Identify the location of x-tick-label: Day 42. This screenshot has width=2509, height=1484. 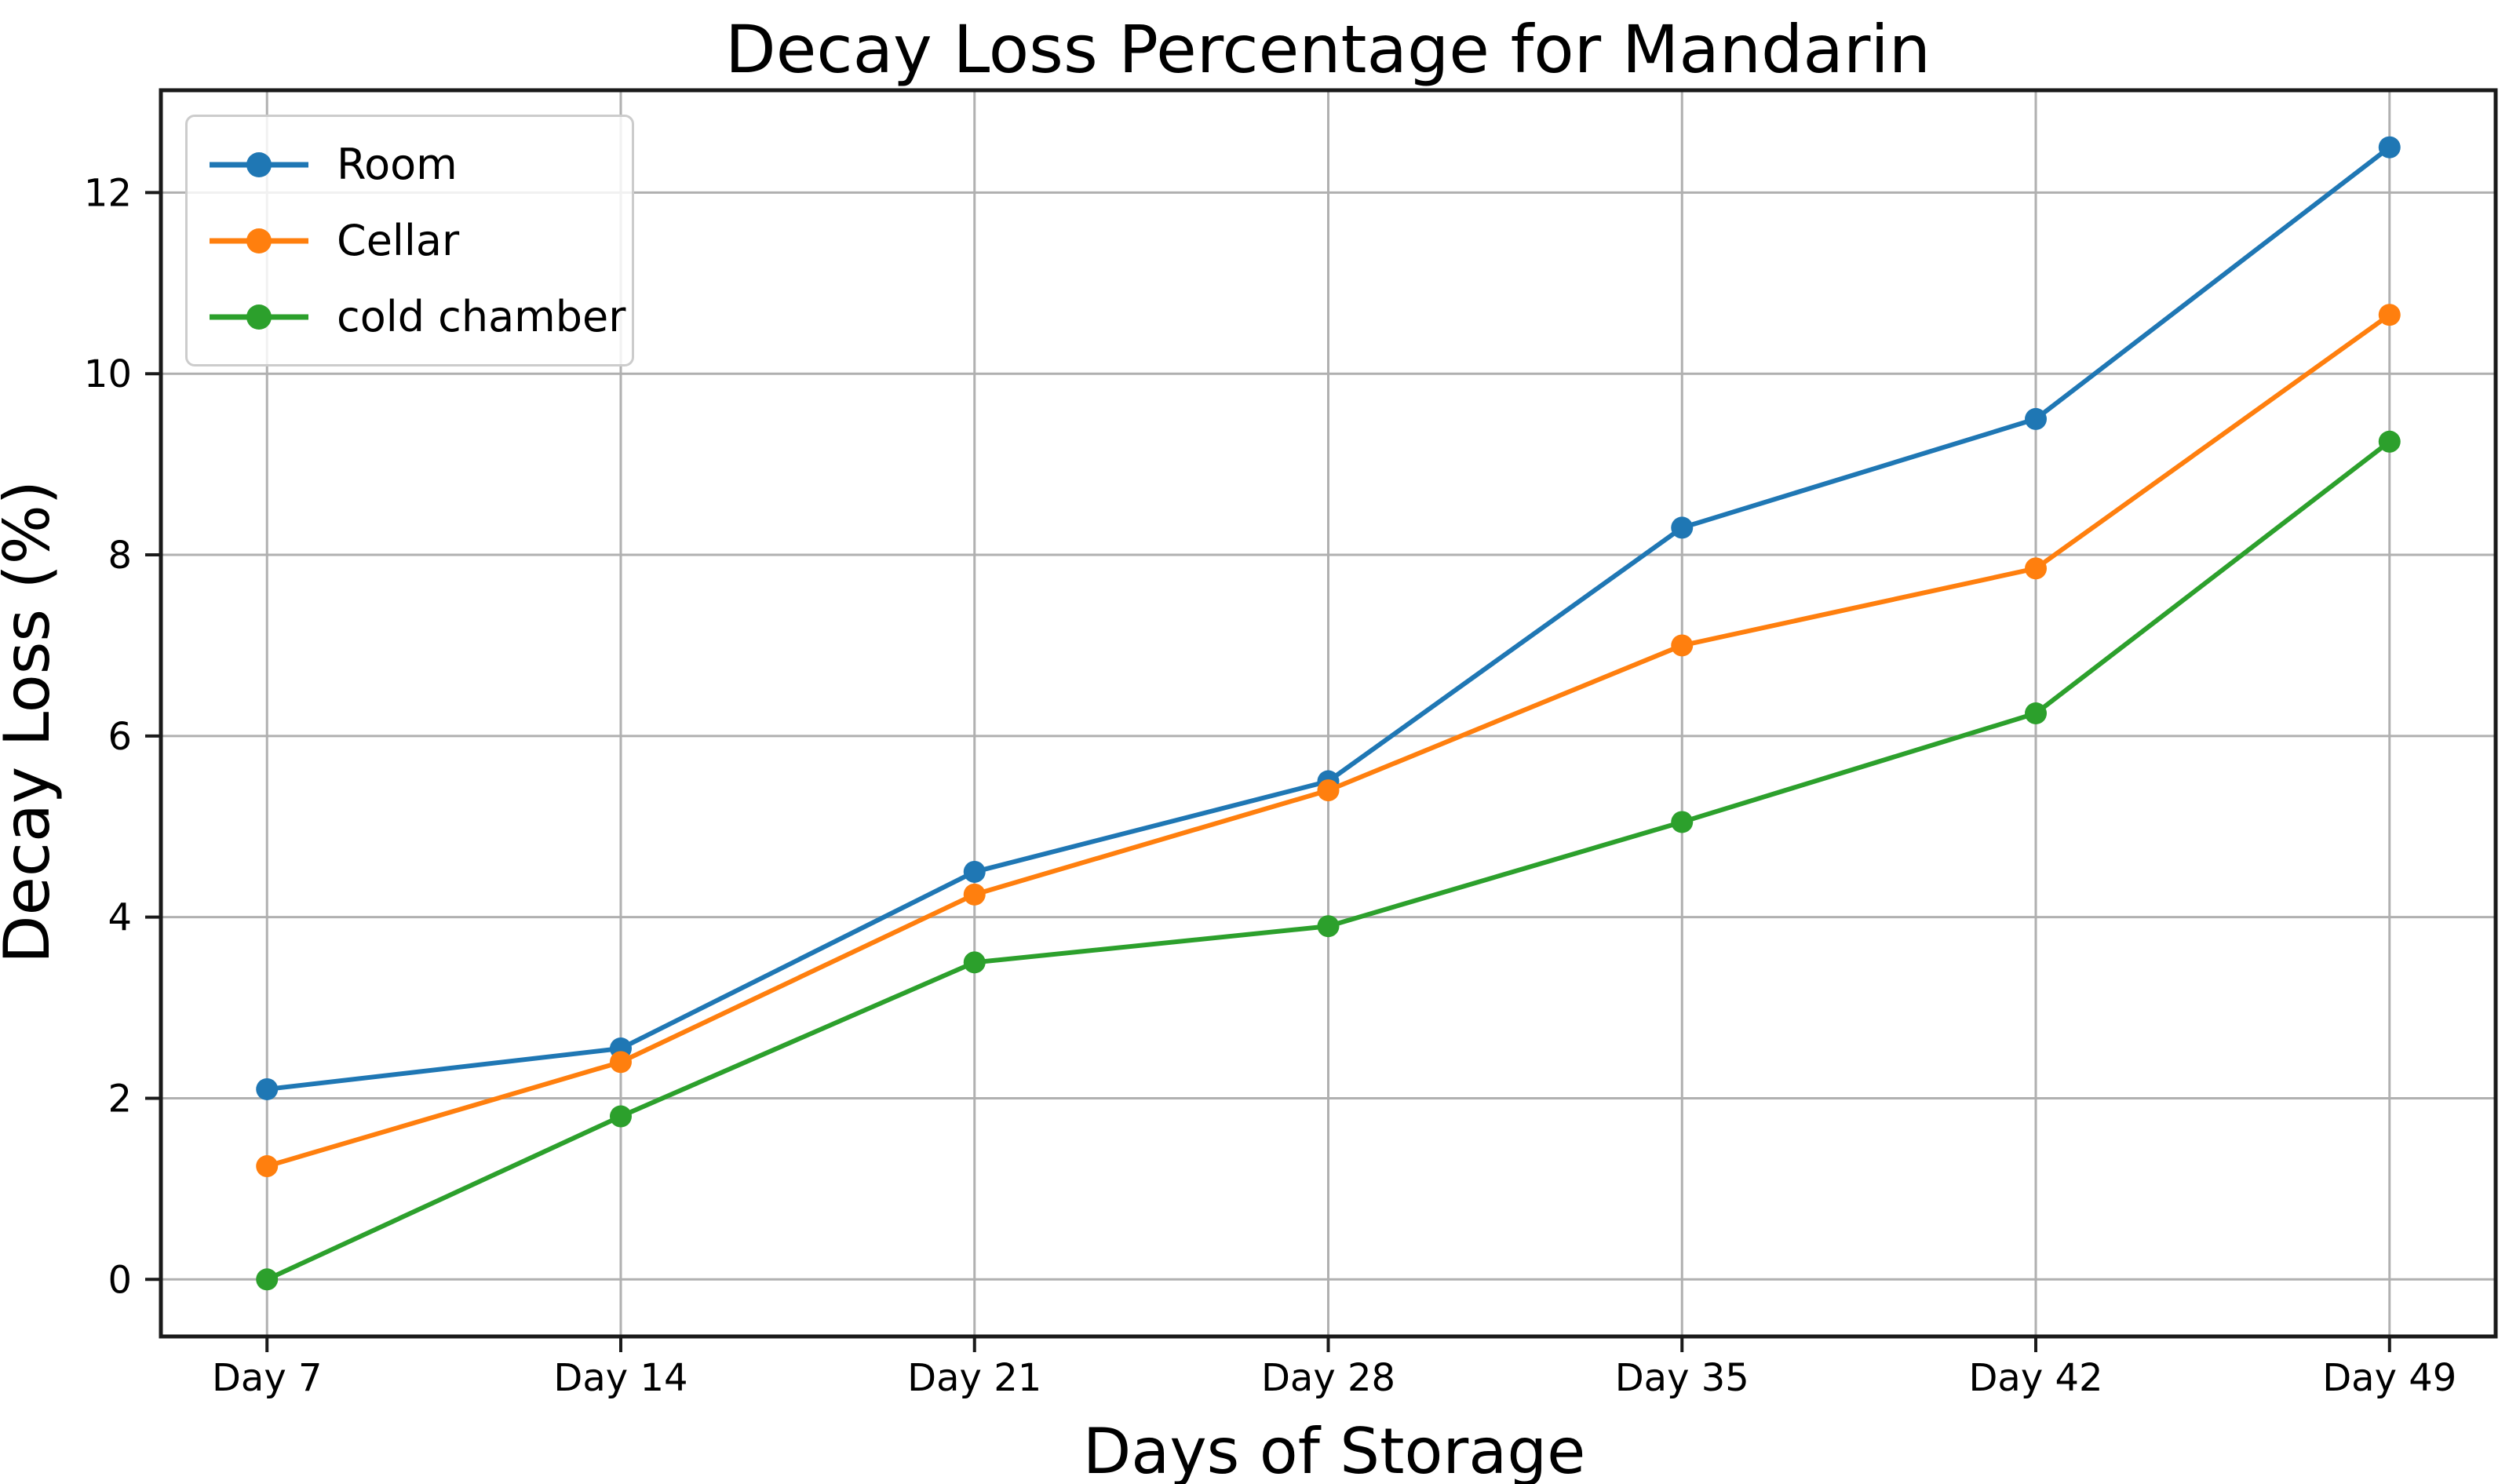
(2035, 1378).